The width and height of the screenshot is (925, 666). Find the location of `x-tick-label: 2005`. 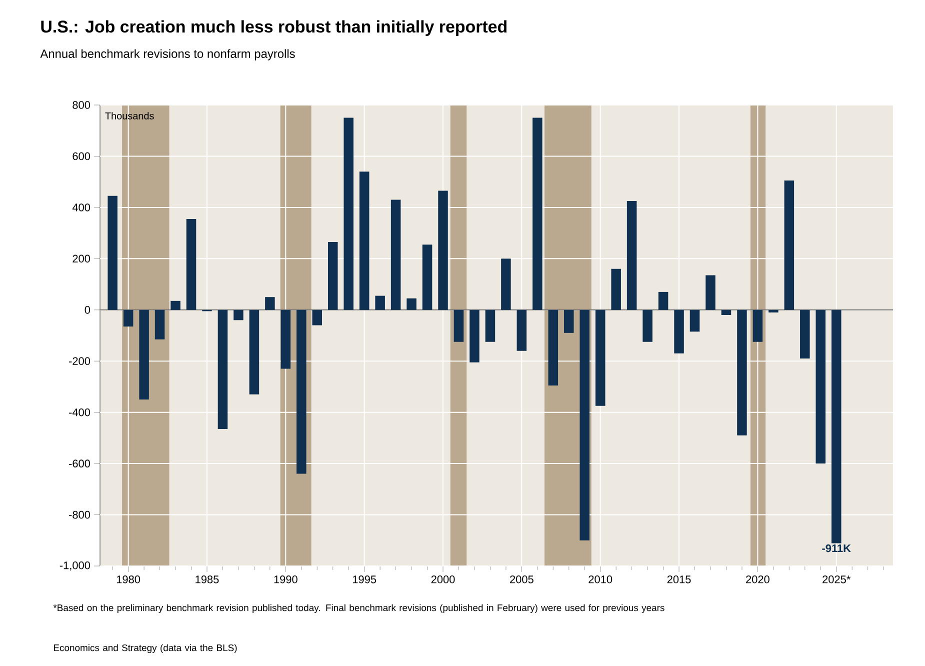

x-tick-label: 2005 is located at coordinates (522, 580).